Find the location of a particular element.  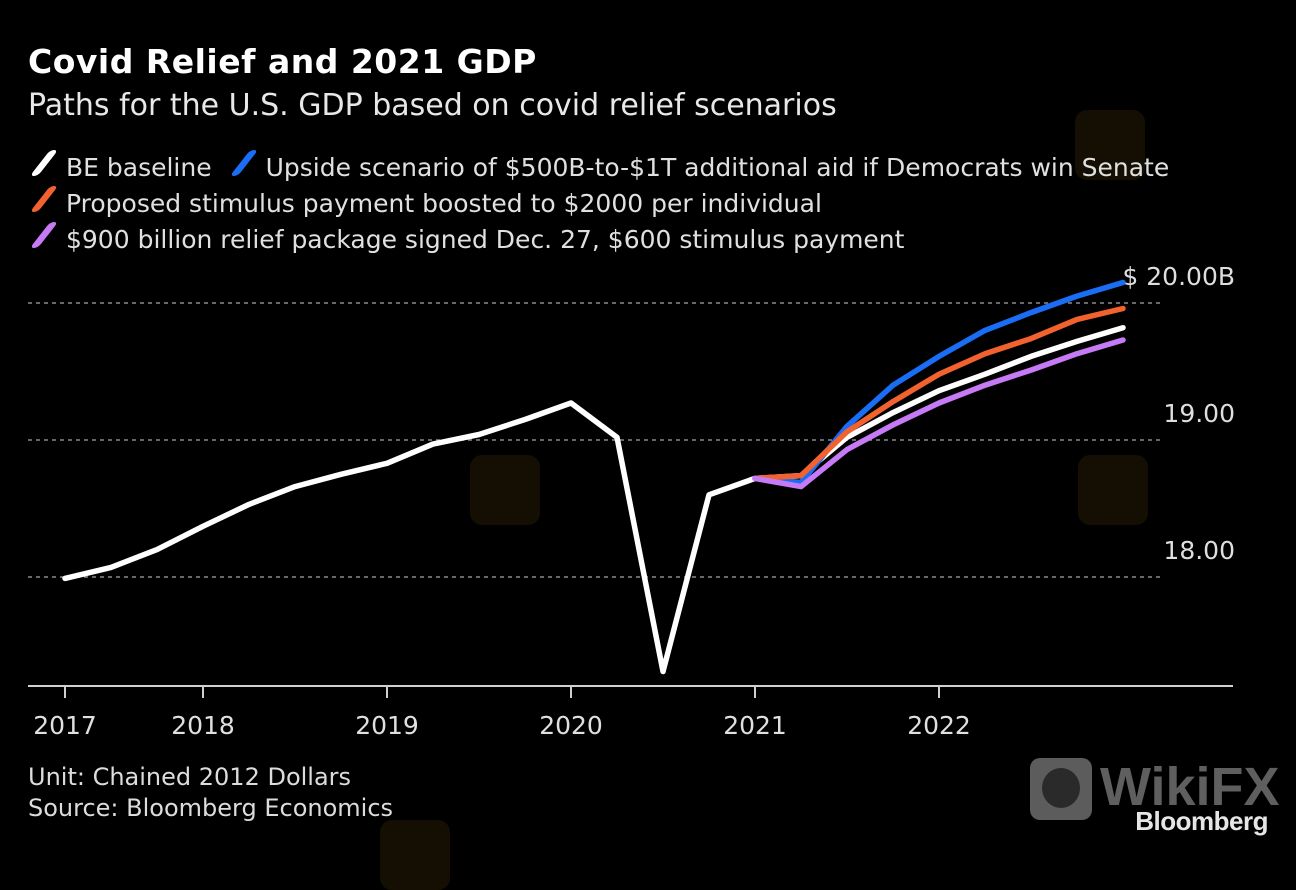

x-tick-label: 2021 is located at coordinates (755, 725).